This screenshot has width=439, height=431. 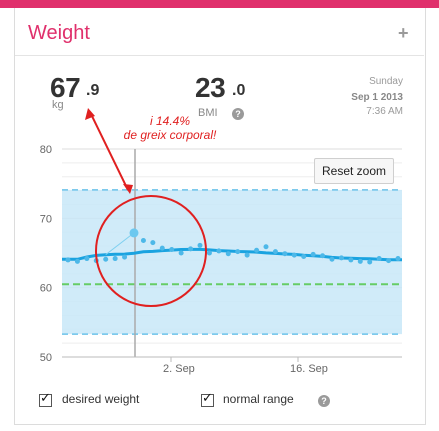 I want to click on date-weekday: Sunday, so click(x=386, y=81).